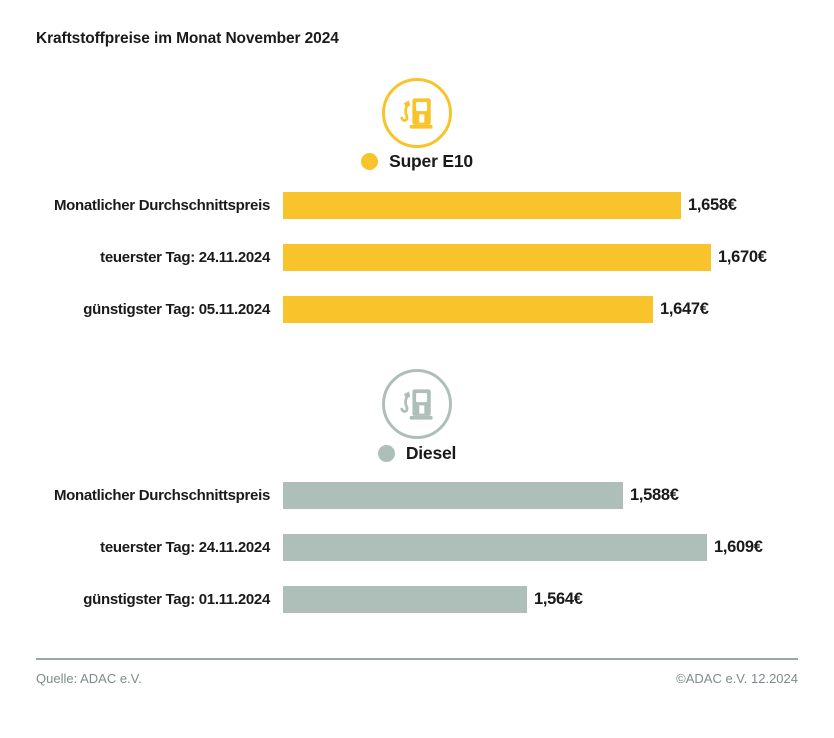 The image size is (834, 738). Describe the element at coordinates (737, 678) in the screenshot. I see `copyright-text: ©ADAC e.V. 12.2024` at that location.